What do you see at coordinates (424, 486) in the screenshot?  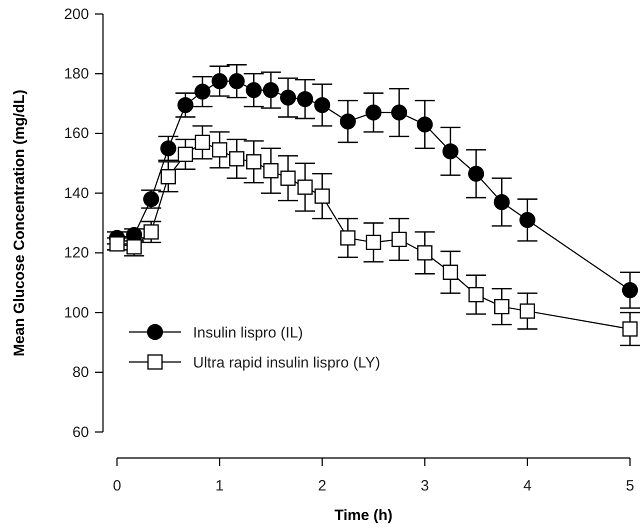 I see `x-tick-label: 3` at bounding box center [424, 486].